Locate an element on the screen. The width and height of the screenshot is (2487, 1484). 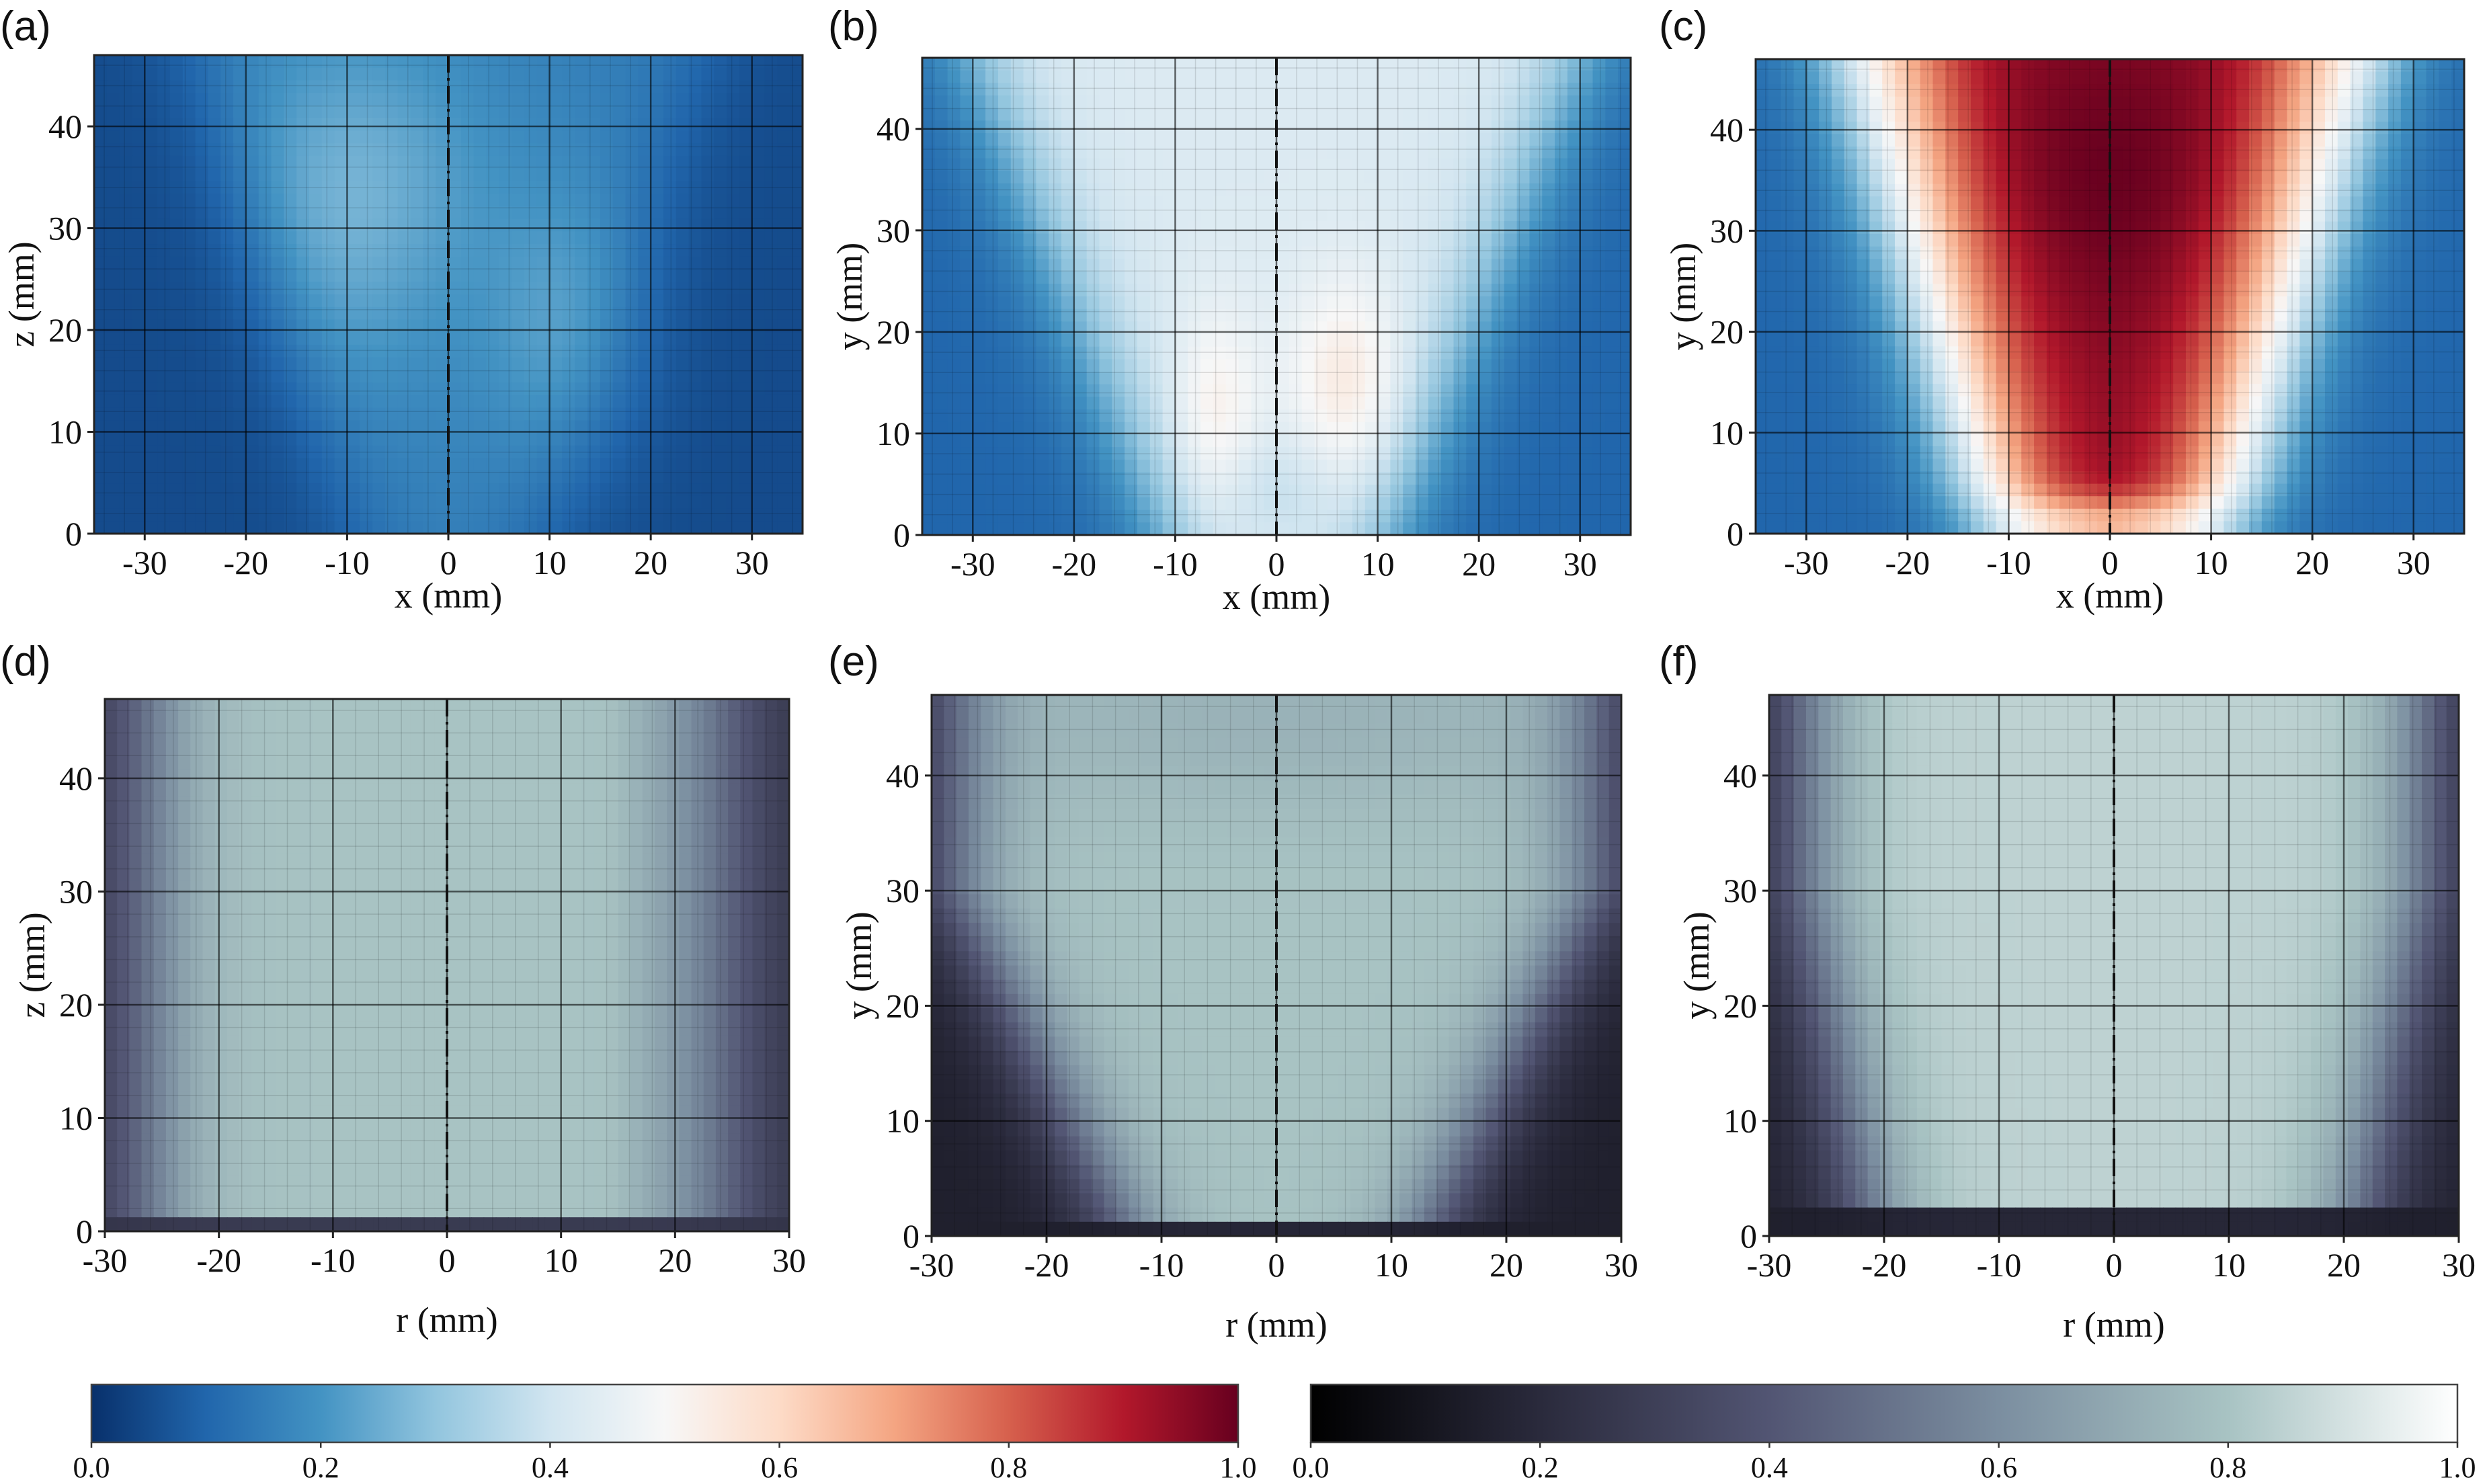
colorbar-bone: 0.0 0.2 0.4 0.6 0.8 1.0 is located at coordinates (1884, 1433).